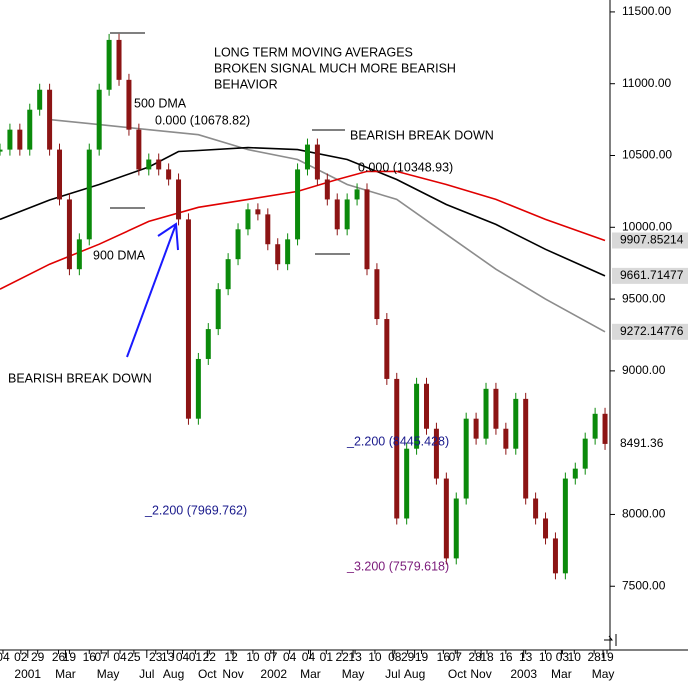  I want to click on fib-label: _2.200 (7969.762), so click(195, 510).